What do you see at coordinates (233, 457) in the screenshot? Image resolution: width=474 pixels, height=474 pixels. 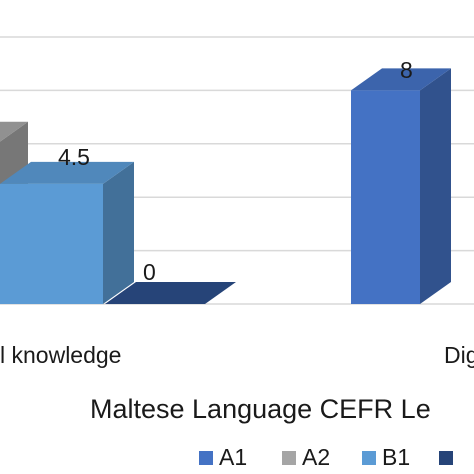 I see `legend-label: A1` at bounding box center [233, 457].